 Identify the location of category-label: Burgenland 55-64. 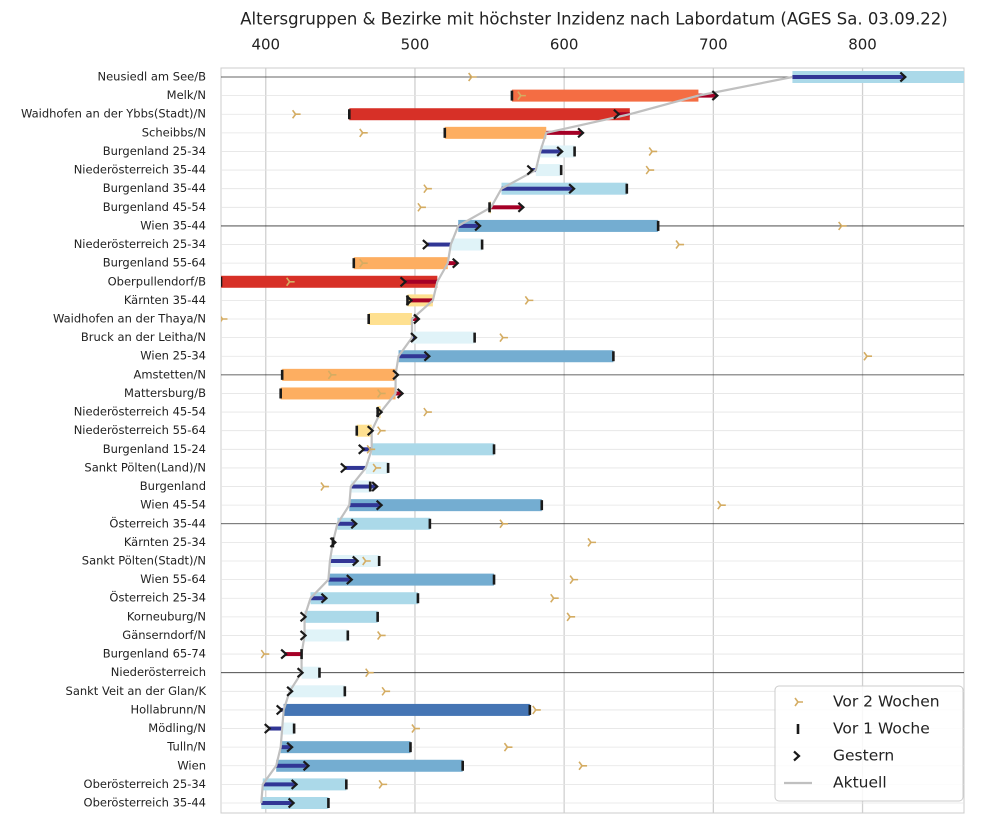
(154, 263).